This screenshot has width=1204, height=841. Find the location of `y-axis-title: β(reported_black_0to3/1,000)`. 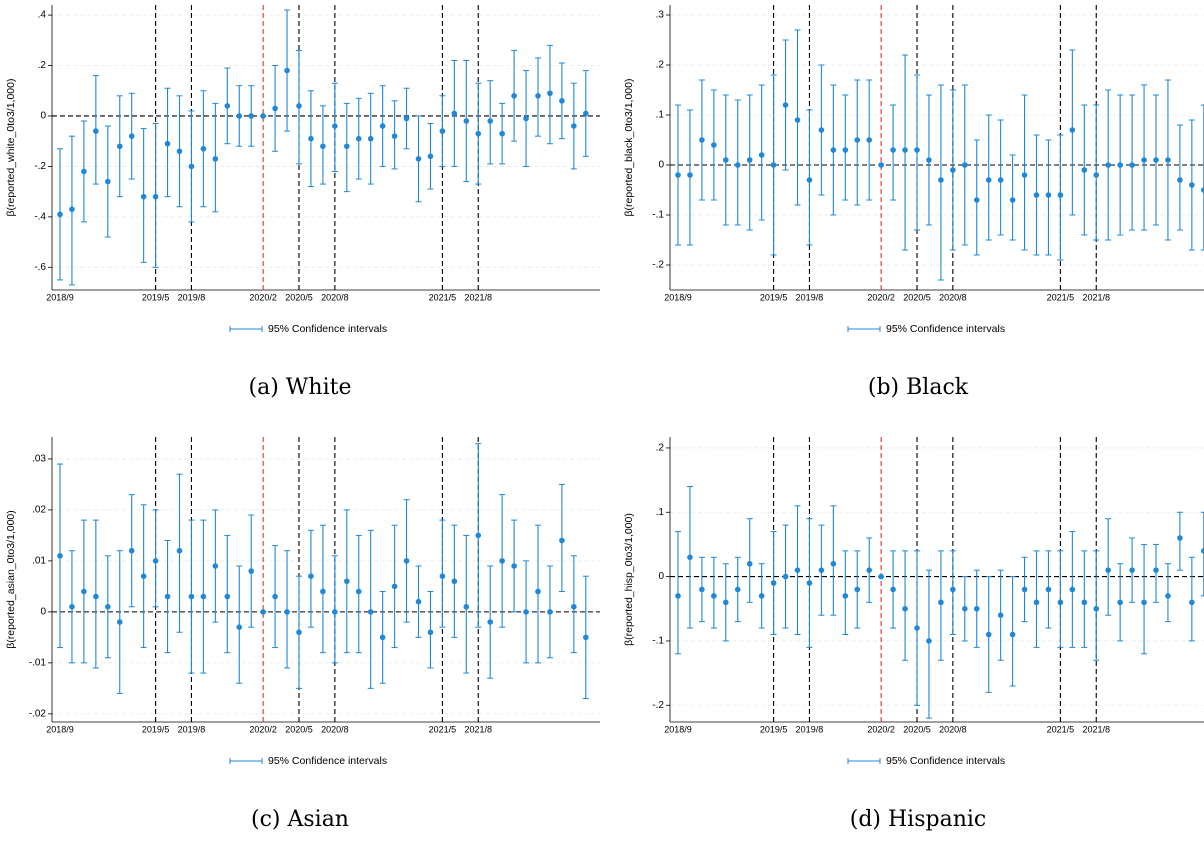

y-axis-title: β(reported_black_0to3/1,000) is located at coordinates (629, 148).